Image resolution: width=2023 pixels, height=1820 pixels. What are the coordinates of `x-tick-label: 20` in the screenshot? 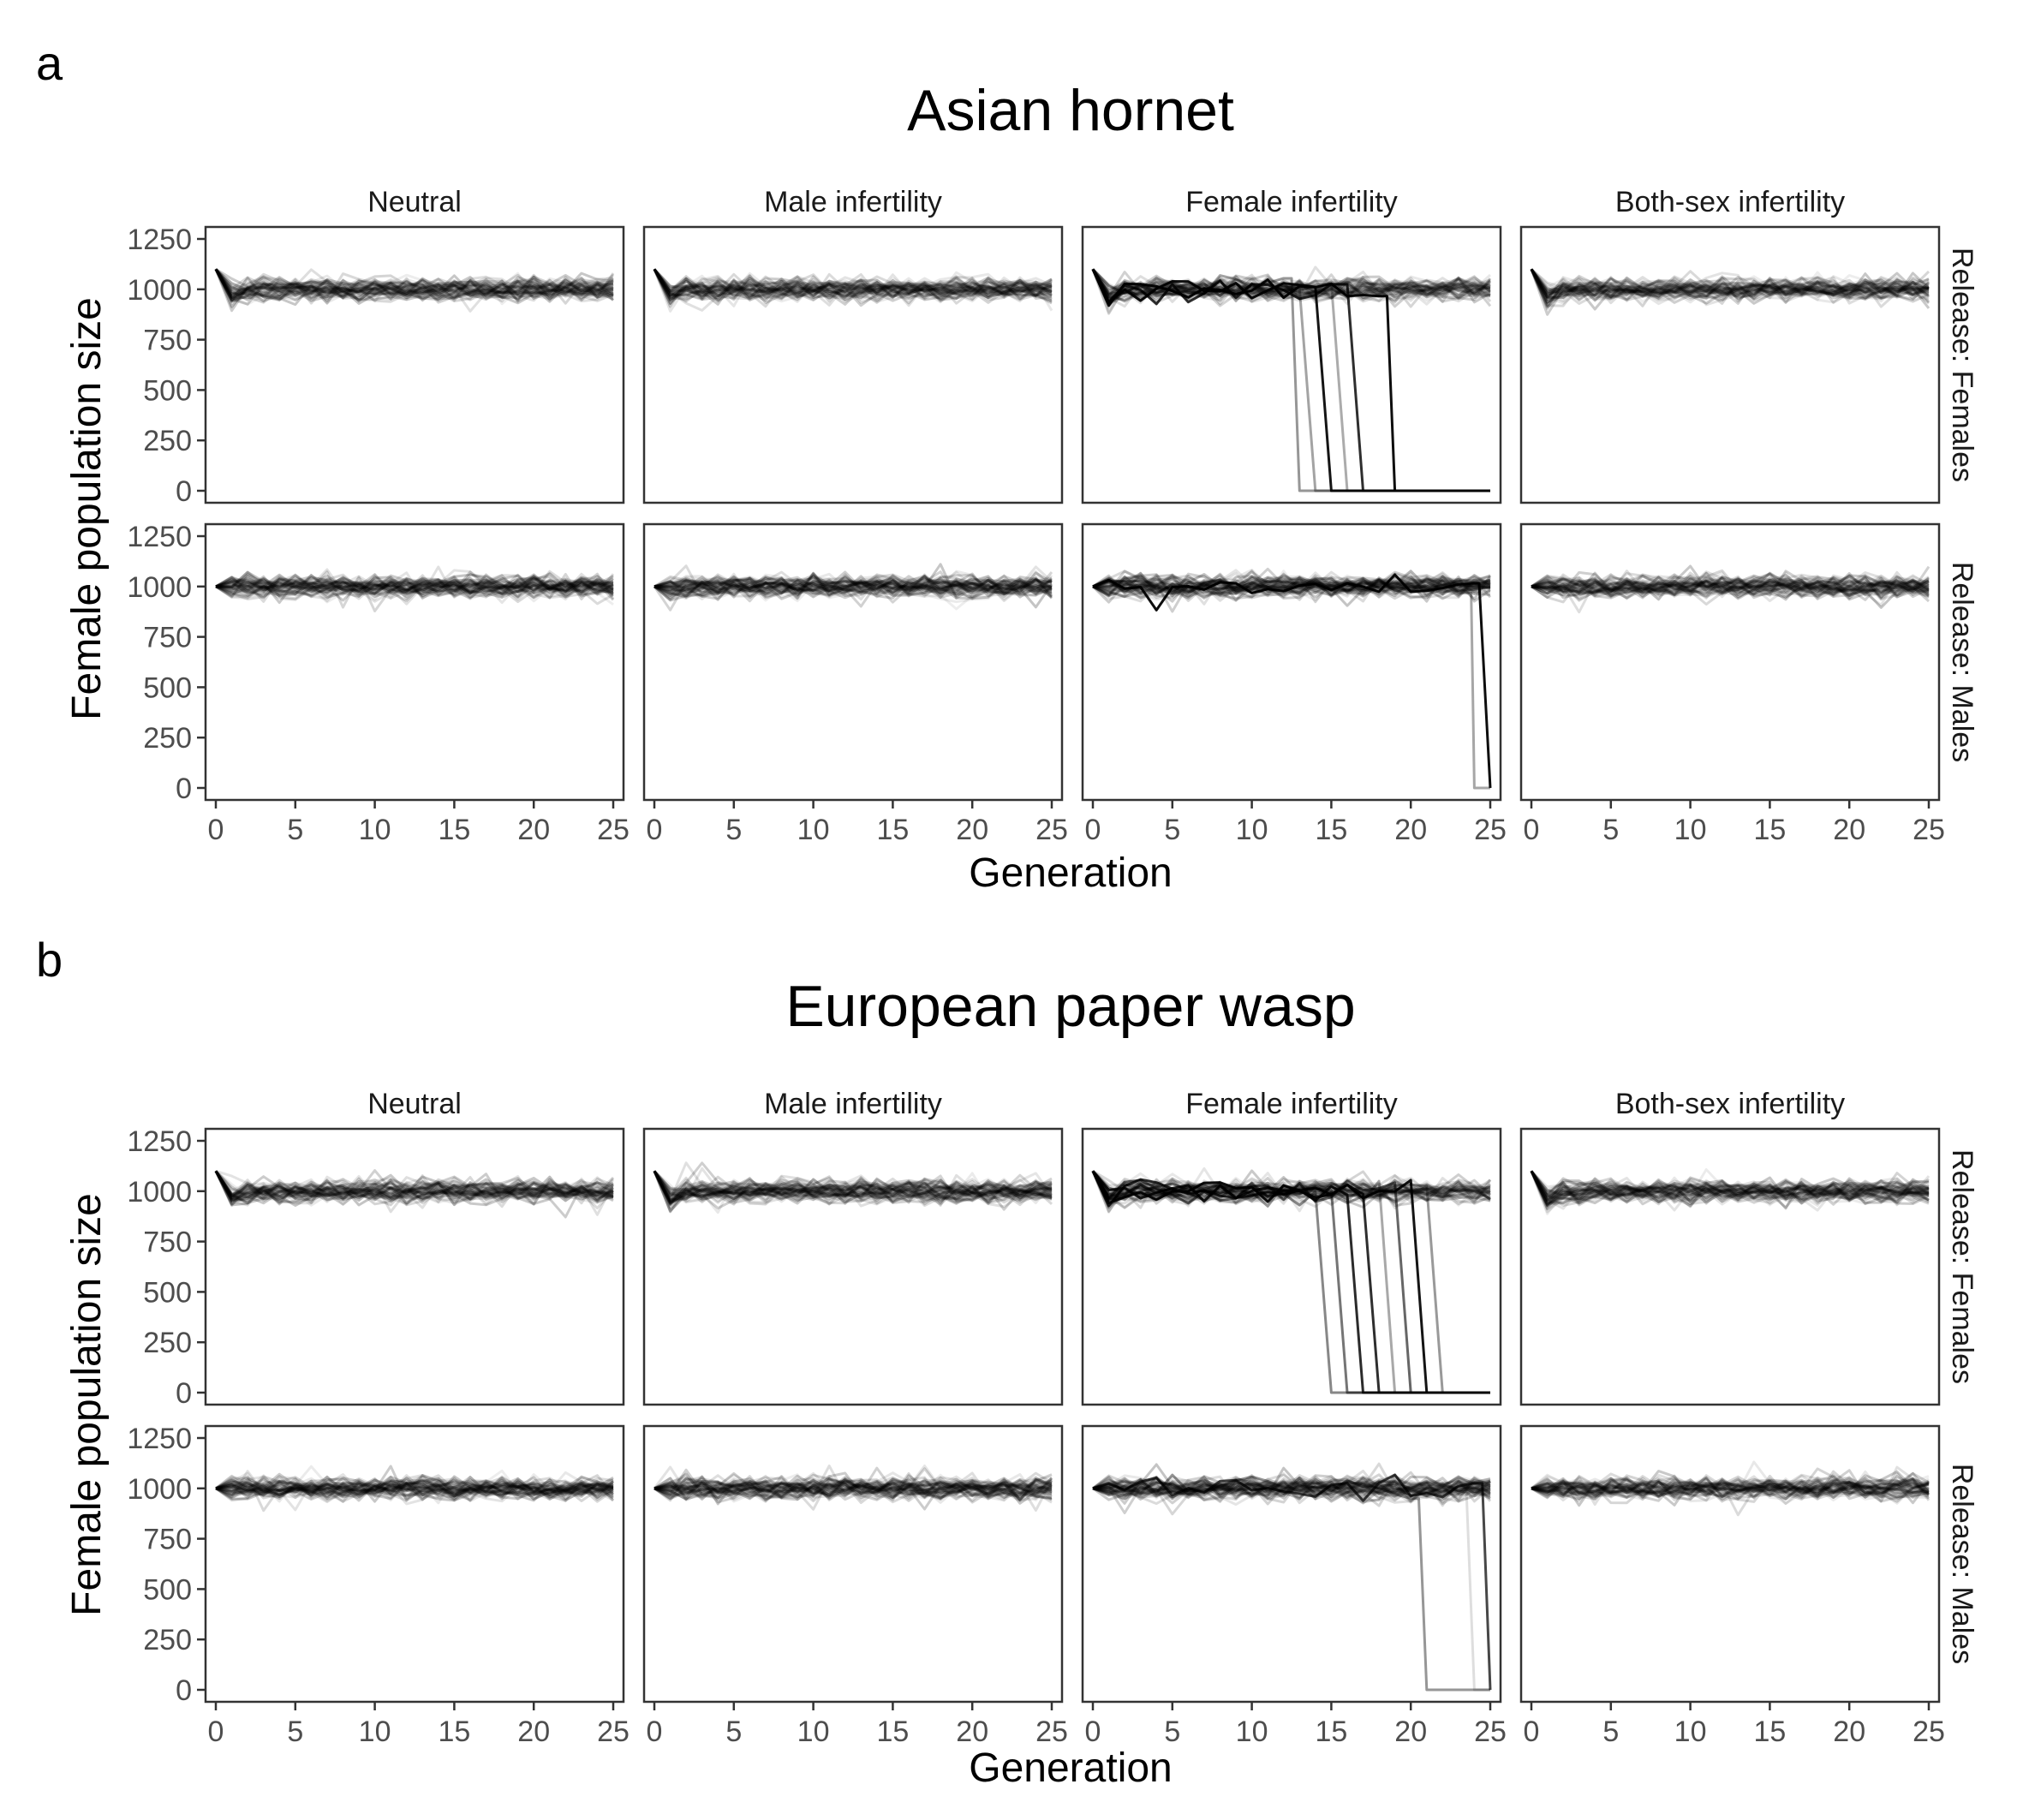 It's located at (533, 1732).